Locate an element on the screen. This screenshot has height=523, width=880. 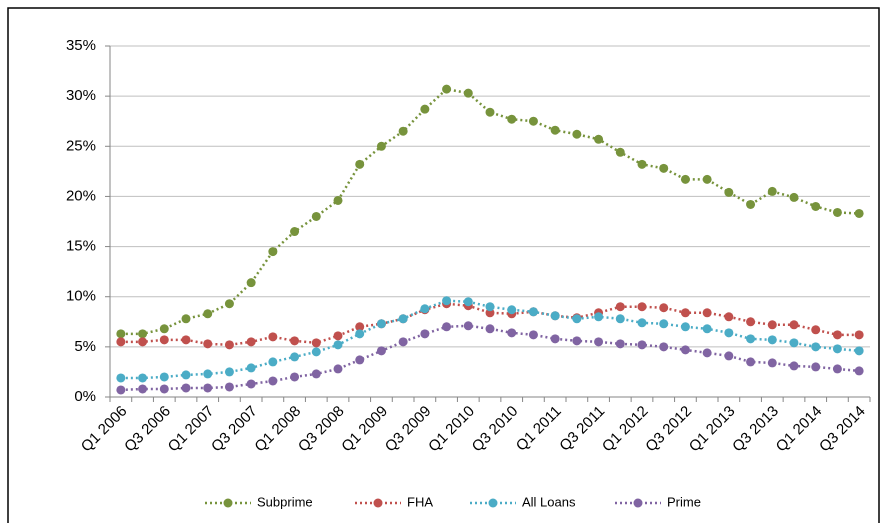
y-tick-label: 35% is located at coordinates (81, 45).